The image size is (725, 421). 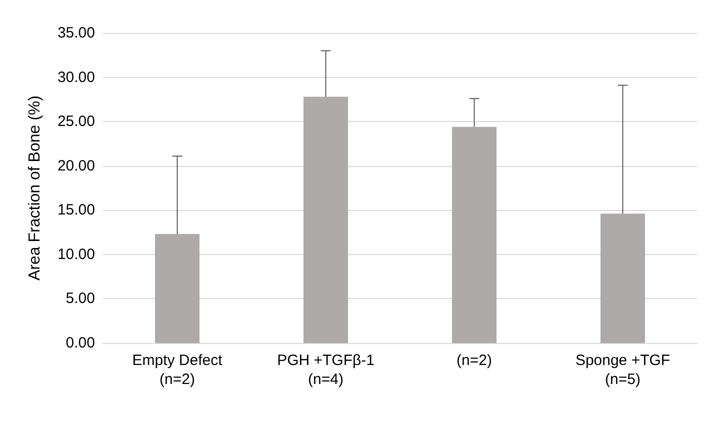 I want to click on x-tick-label: Sponge +TGF (n=5), so click(x=622, y=370).